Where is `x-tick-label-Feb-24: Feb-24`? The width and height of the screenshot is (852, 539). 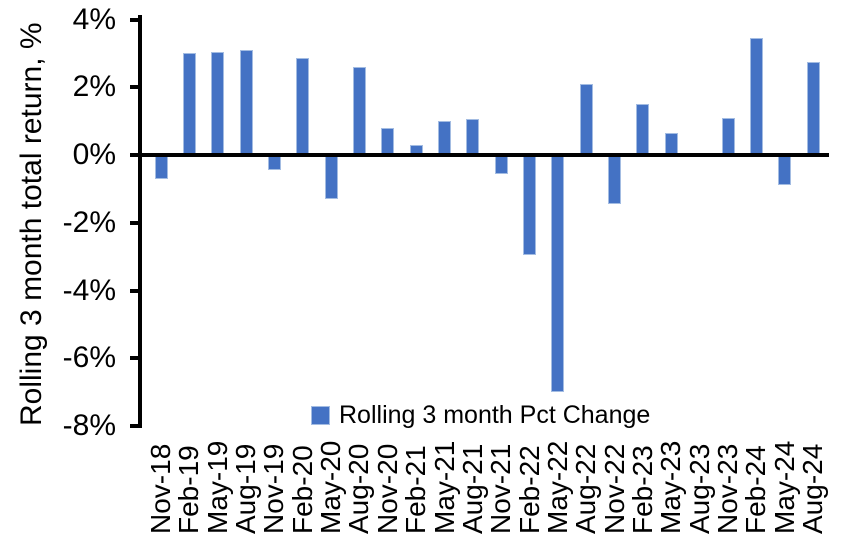 x-tick-label-Feb-24: Feb-24 is located at coordinates (756, 489).